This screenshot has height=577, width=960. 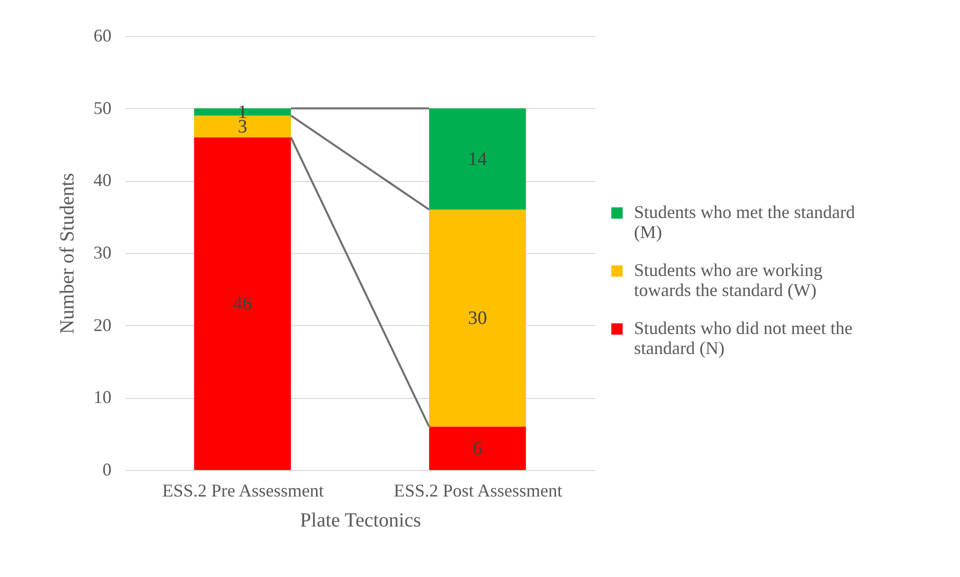 I want to click on x-tick-label: ESS.2 Post Assessment, so click(x=478, y=490).